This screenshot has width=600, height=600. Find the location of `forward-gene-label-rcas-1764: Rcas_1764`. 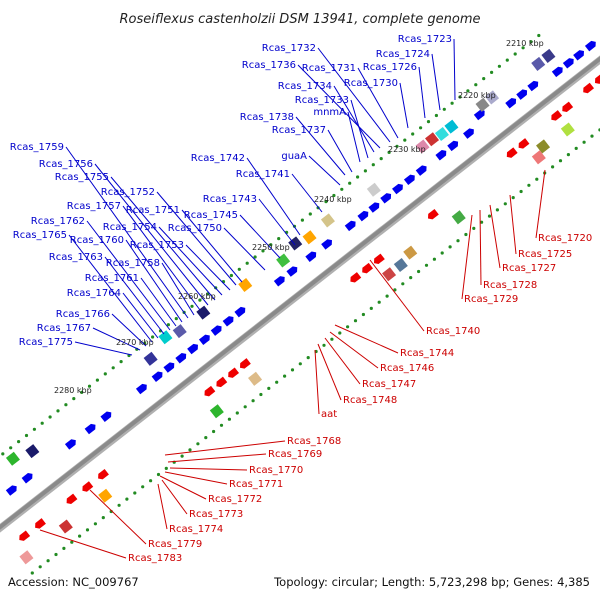

forward-gene-label-rcas-1764: Rcas_1764 is located at coordinates (94, 293).